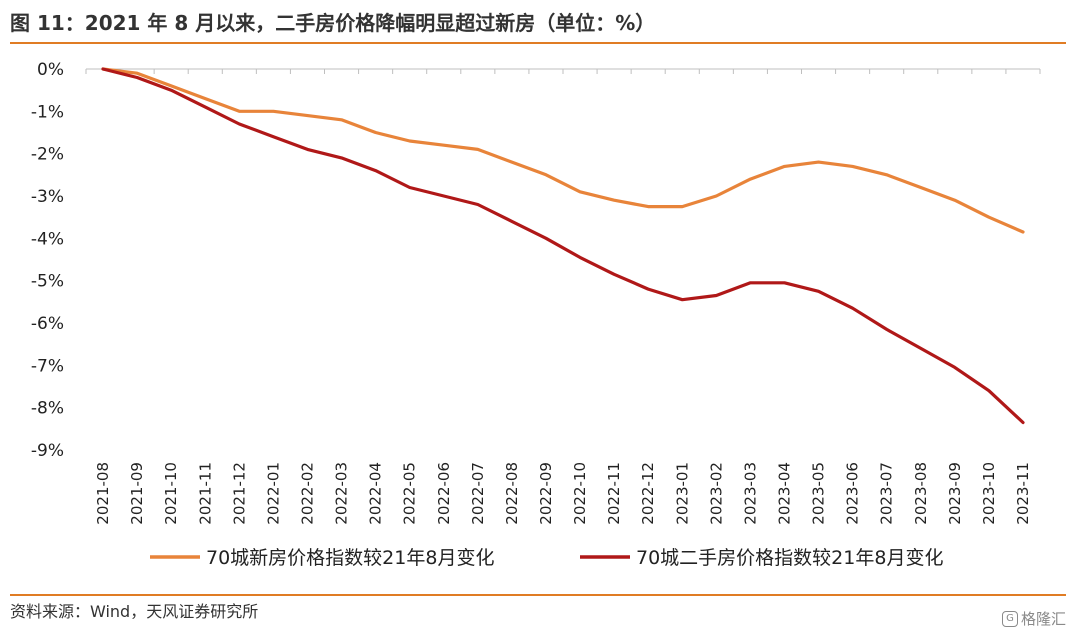 The height and width of the screenshot is (637, 1080). I want to click on source-note: 资料来源：Wind，天风证券研究所, so click(134, 611).